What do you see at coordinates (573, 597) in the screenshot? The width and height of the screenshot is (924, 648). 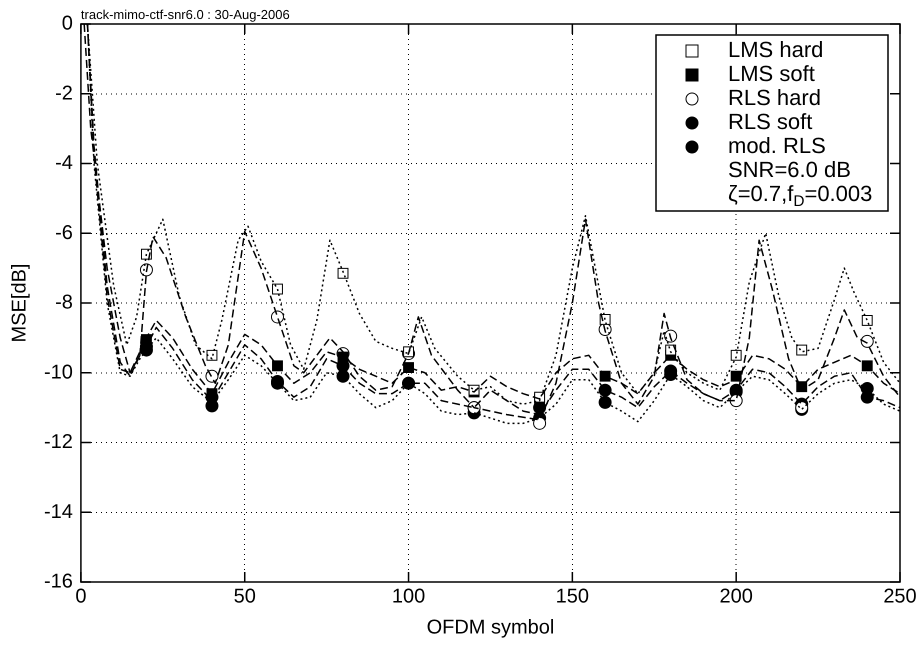 I see `x-tick-label: 150` at bounding box center [573, 597].